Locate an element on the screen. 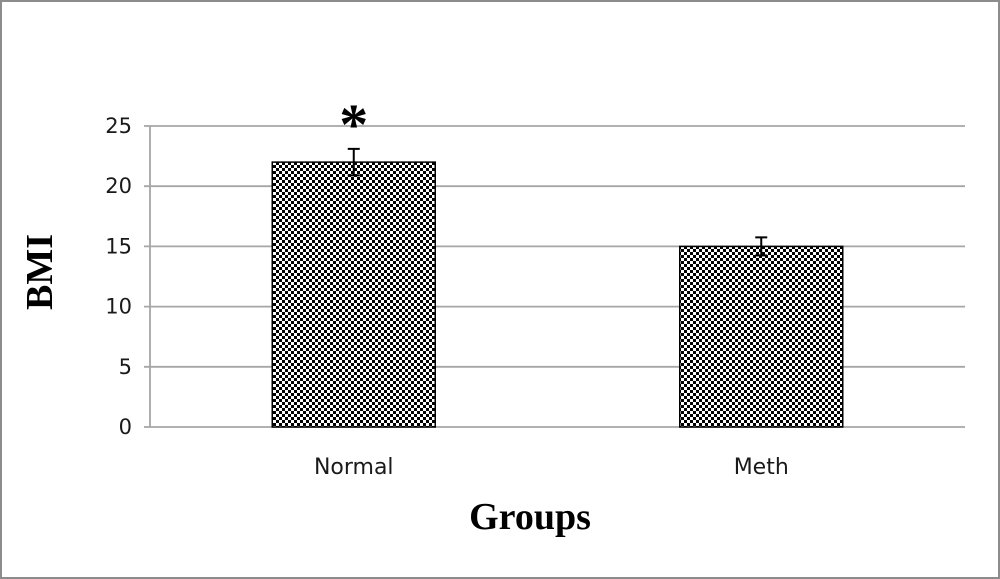 This screenshot has height=579, width=1000. y-tick-label-20: 20 is located at coordinates (118, 186).